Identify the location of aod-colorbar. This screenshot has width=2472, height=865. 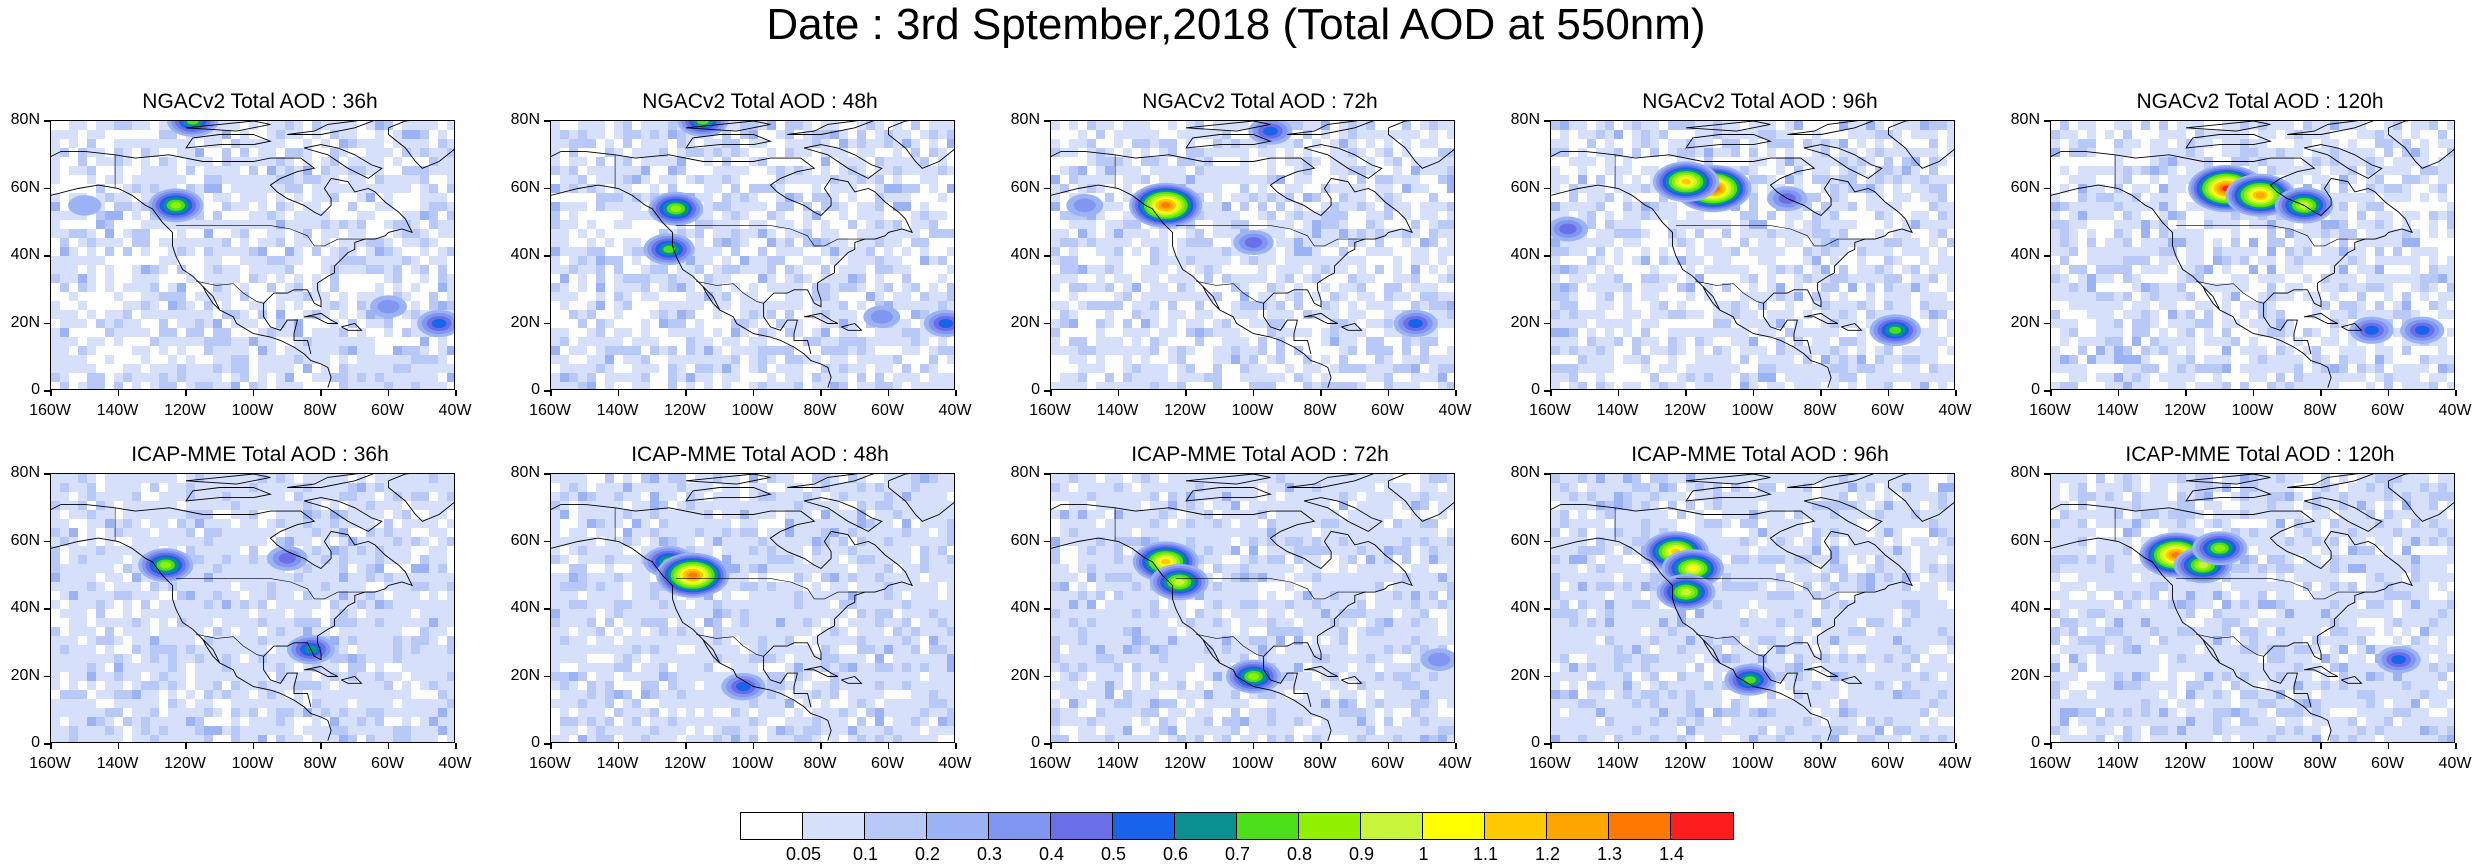
(1237, 826).